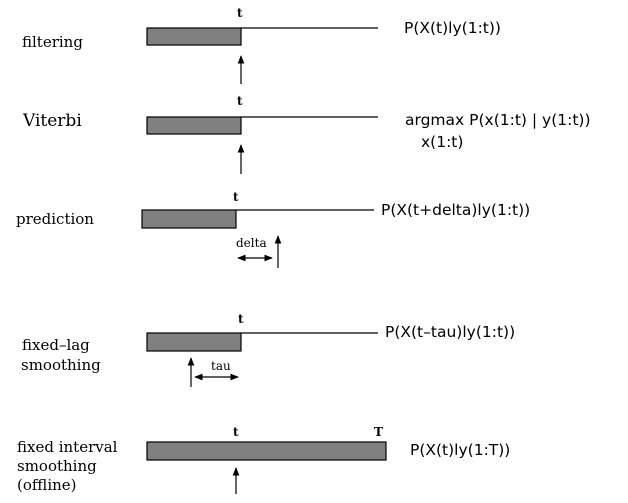 Image resolution: width=628 pixels, height=503 pixels. What do you see at coordinates (236, 197) in the screenshot?
I see `prediction-time-tick: t` at bounding box center [236, 197].